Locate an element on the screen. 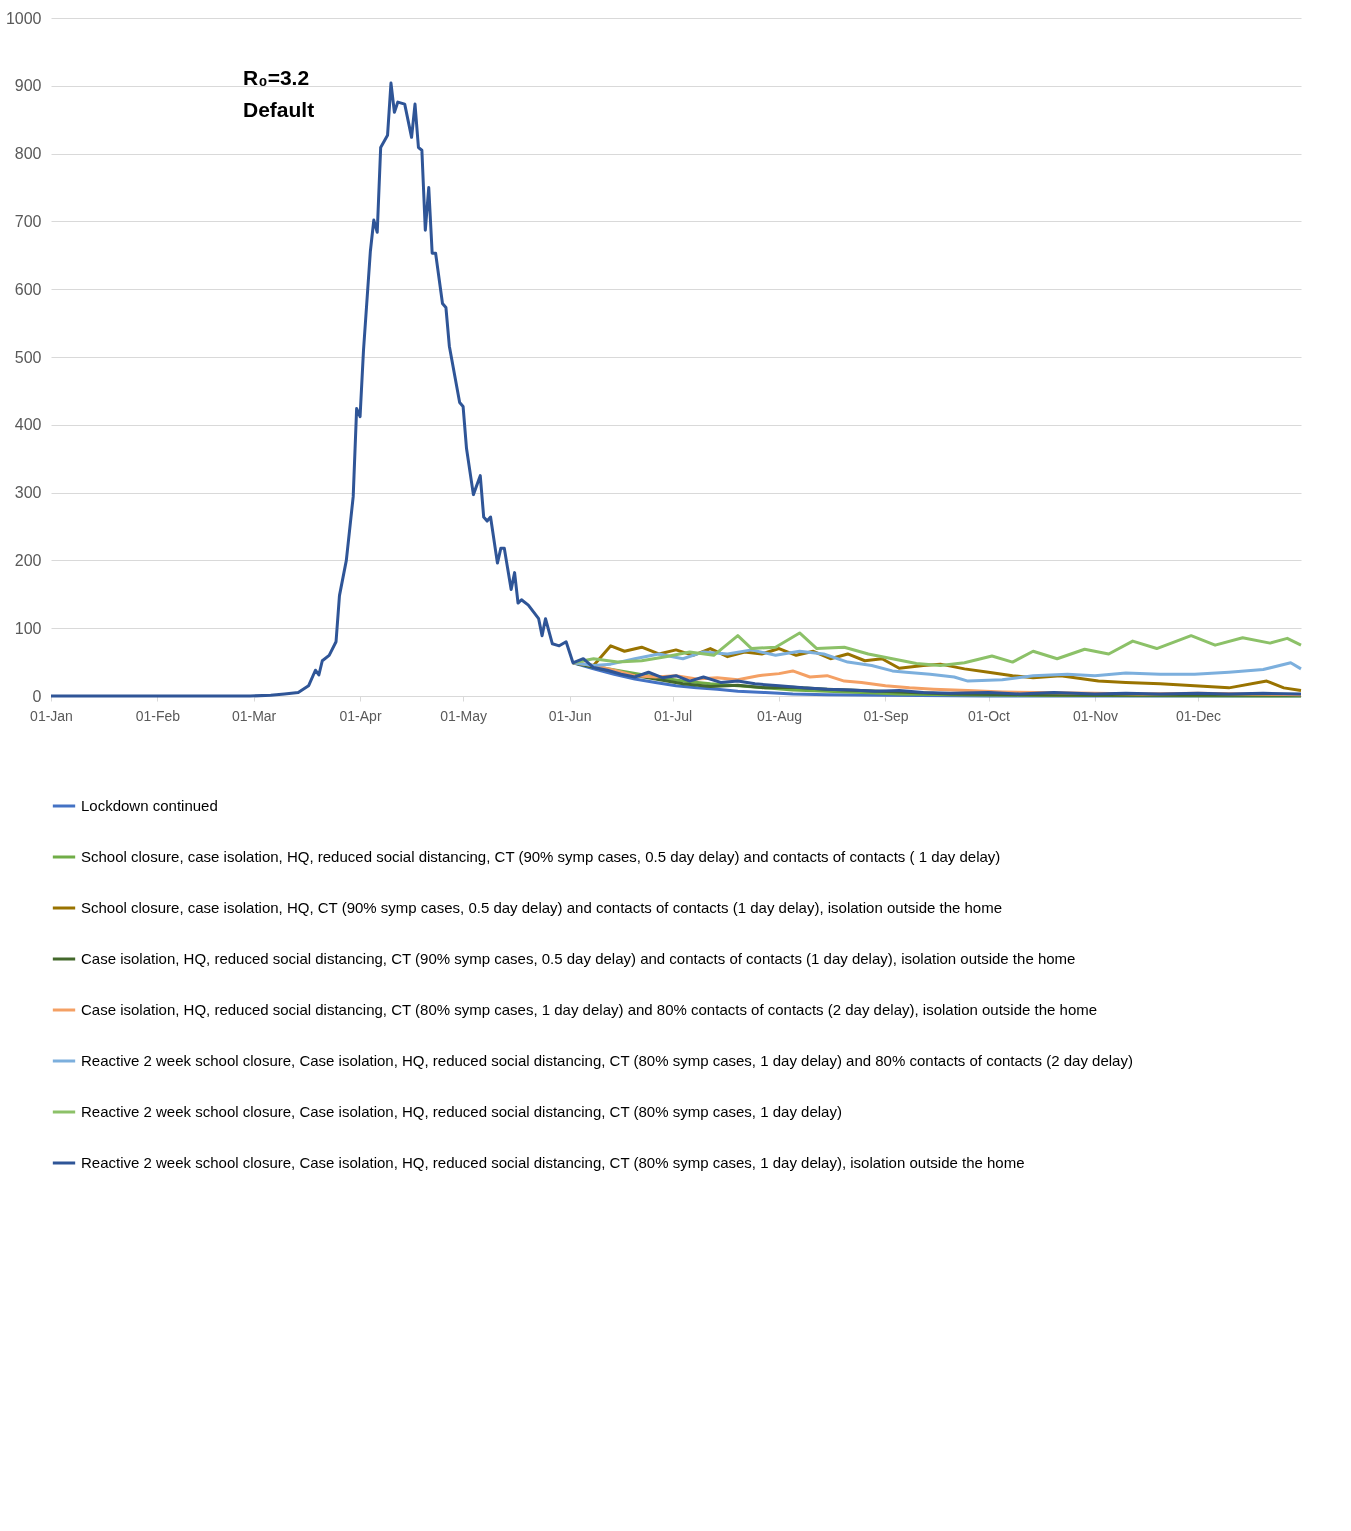  x-tick-label: 01-Sep is located at coordinates (886, 715).